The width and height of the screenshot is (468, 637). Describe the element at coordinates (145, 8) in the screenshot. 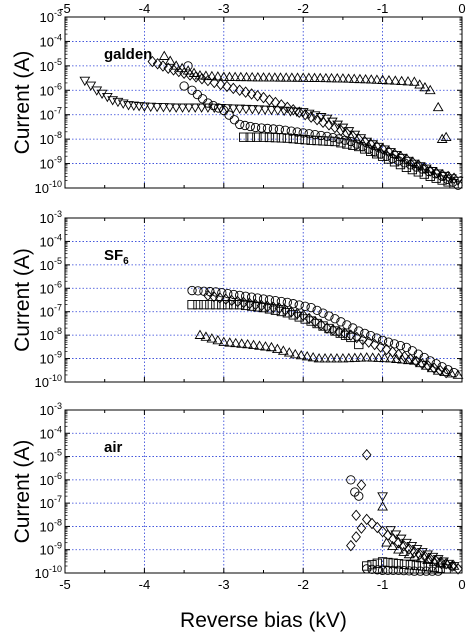

I see `x-tick-label-top: -4` at that location.